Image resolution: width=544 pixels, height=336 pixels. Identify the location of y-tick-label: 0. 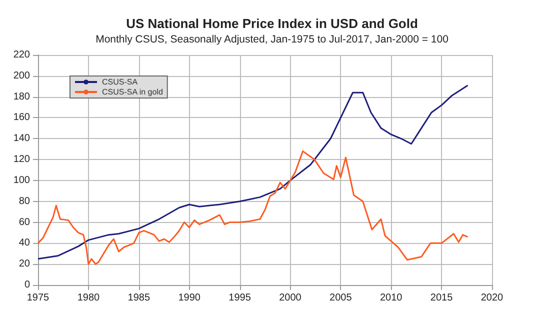
(27, 285).